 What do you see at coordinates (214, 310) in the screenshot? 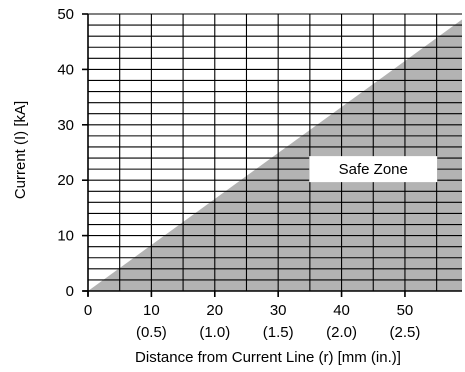
I see `x-tick-label: 20` at bounding box center [214, 310].